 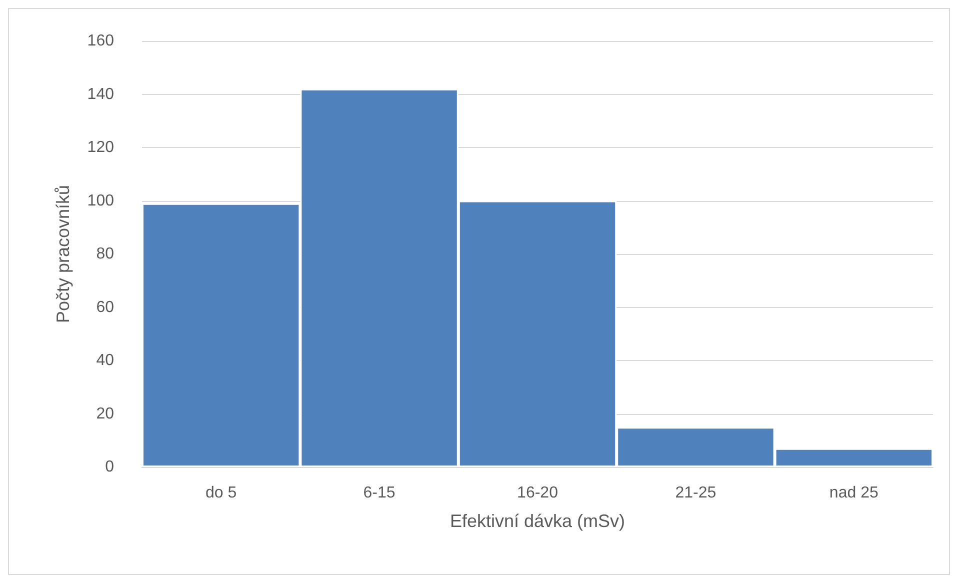 I want to click on y-tick-label: 140, so click(x=100, y=94).